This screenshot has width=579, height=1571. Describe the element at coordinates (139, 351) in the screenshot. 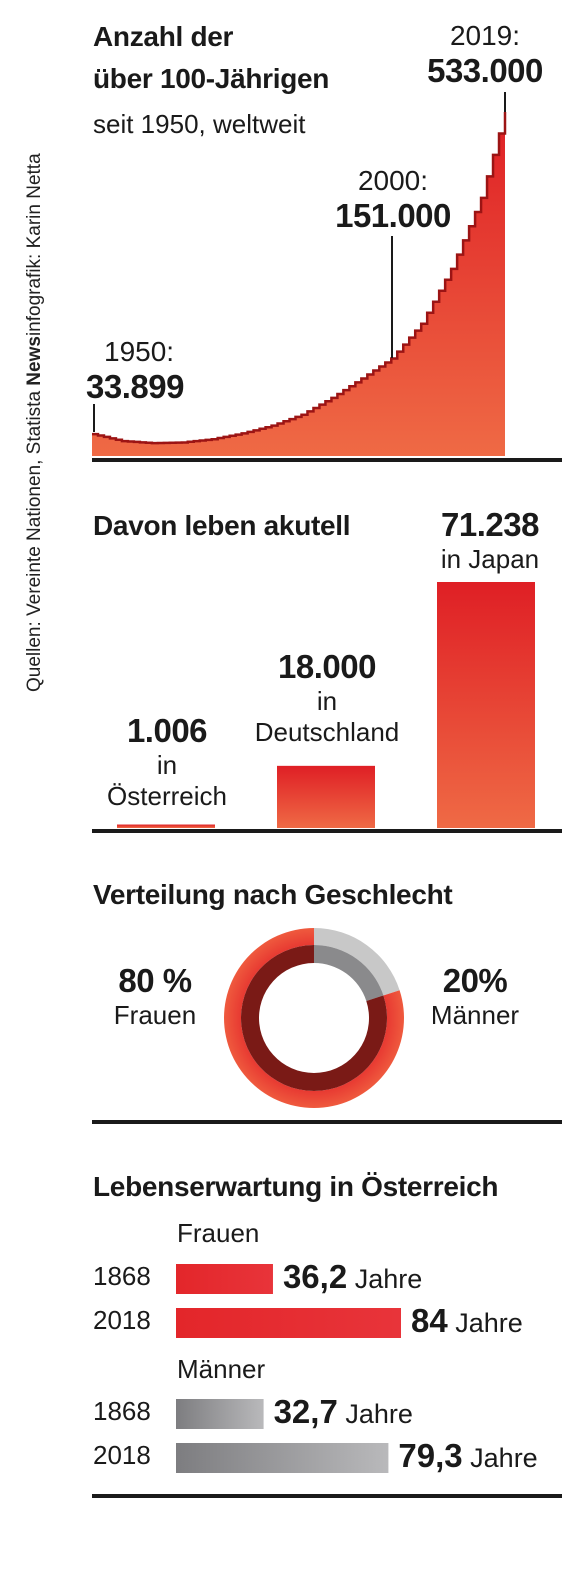

I see `annotation-1950-year: 1950:` at that location.